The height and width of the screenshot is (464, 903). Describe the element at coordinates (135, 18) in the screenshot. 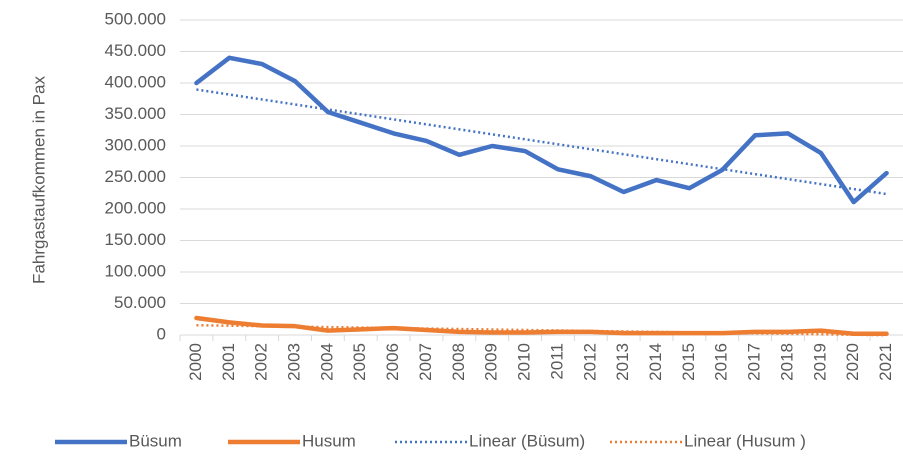

I see `y-tick-label: 500.000` at that location.